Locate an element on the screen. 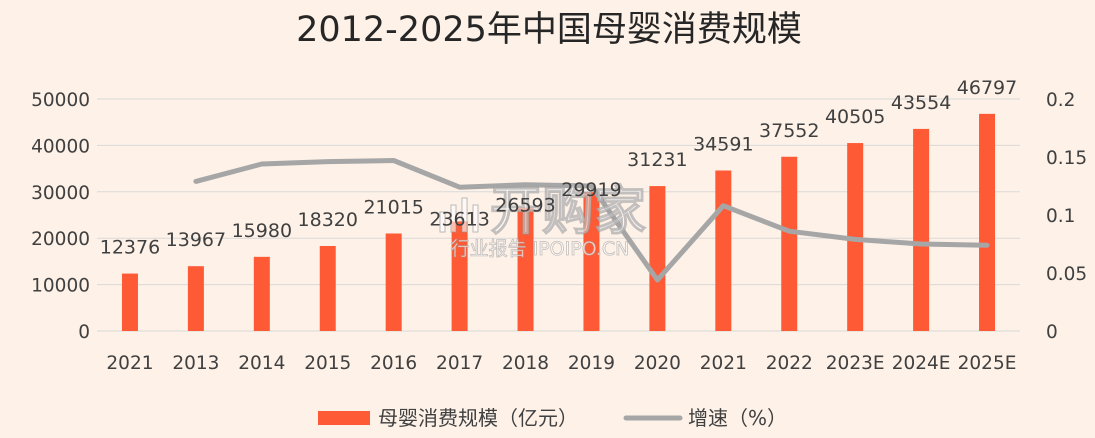  data-label-12: 43554 is located at coordinates (921, 103).